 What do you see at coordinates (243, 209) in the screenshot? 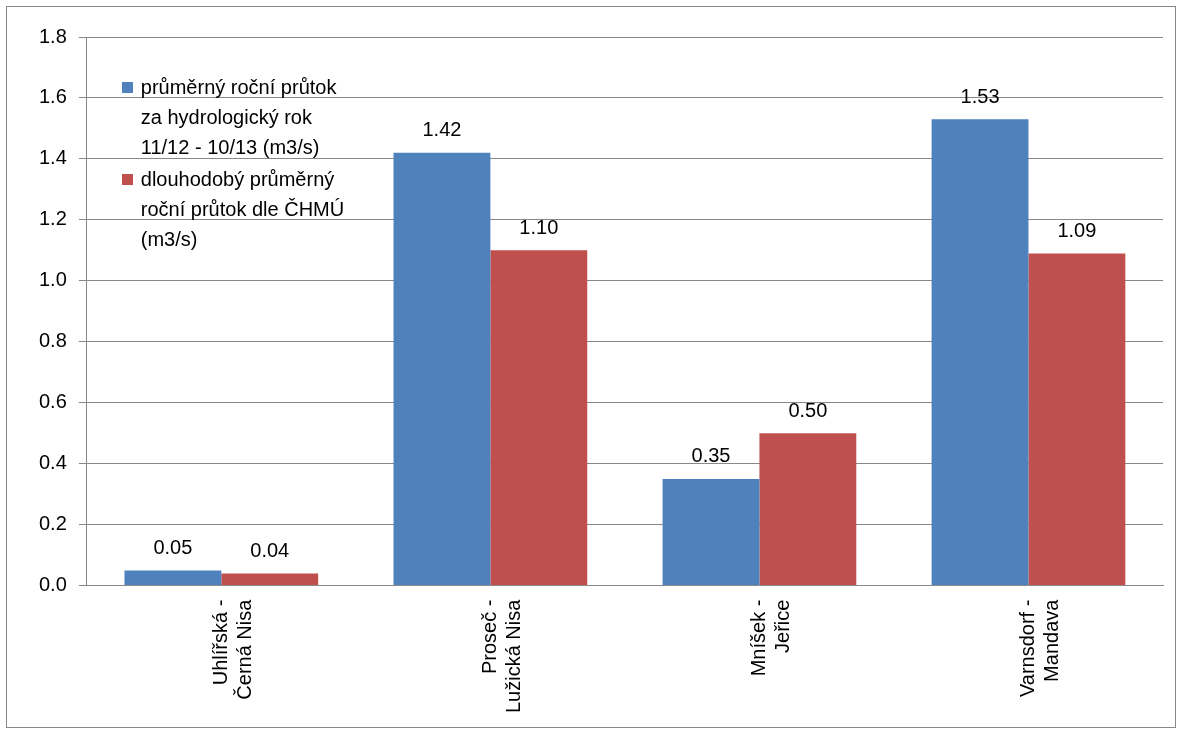
I see `legend-label: dlouhodobý průměrný roční průtok dle ČHMÚ (m3/s)` at bounding box center [243, 209].